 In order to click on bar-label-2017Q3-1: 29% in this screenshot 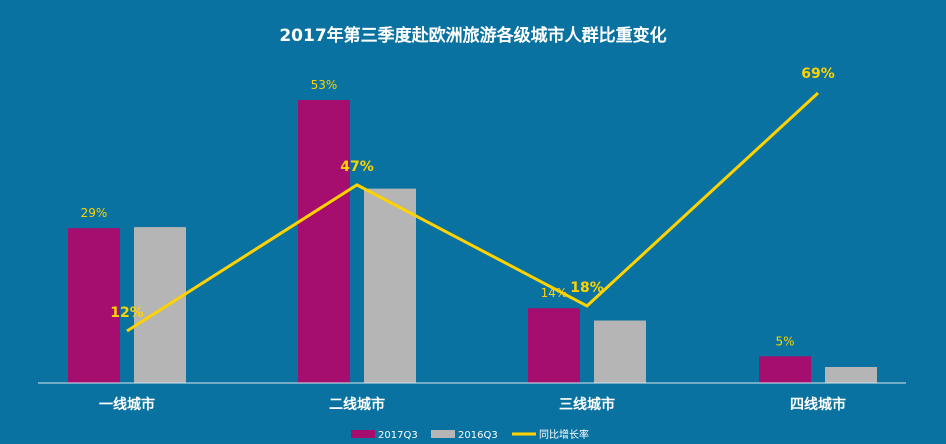, I will do `click(94, 213)`.